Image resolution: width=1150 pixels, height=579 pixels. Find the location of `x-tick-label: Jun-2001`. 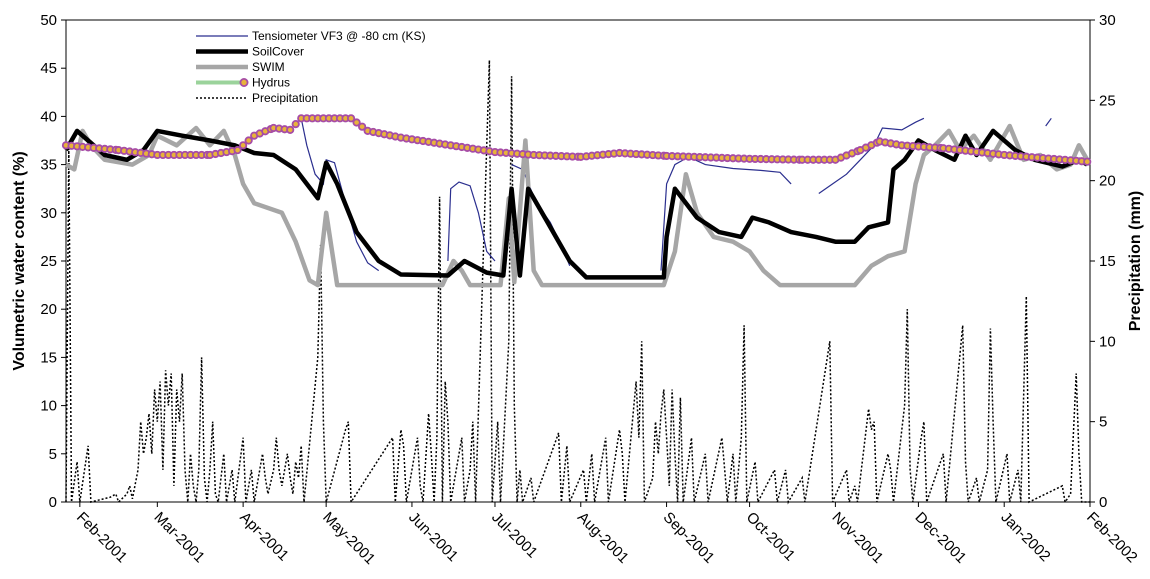

x-tick-label: Jun-2001 is located at coordinates (433, 537).